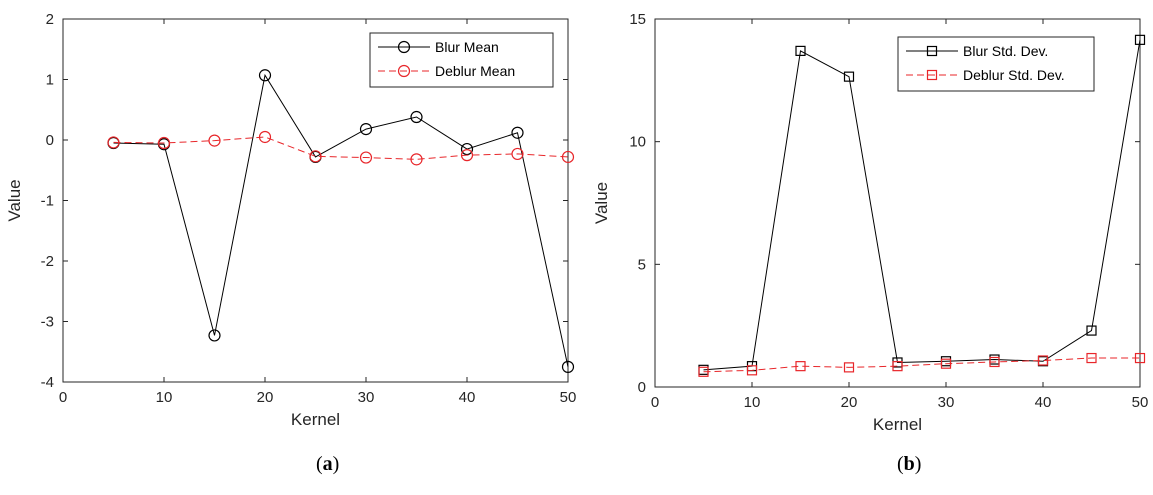  Describe the element at coordinates (50, 80) in the screenshot. I see `y-tick-label: 1` at that location.